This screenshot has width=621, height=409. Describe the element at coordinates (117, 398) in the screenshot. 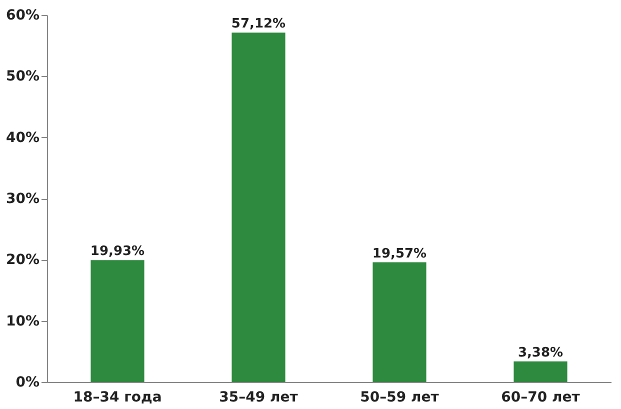

I see `x-tick-label: 18–34 года` at that location.